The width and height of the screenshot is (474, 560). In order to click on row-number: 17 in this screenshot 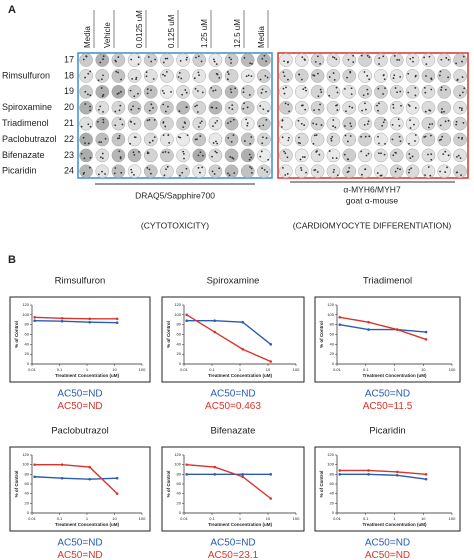, I will do `click(69, 59)`.